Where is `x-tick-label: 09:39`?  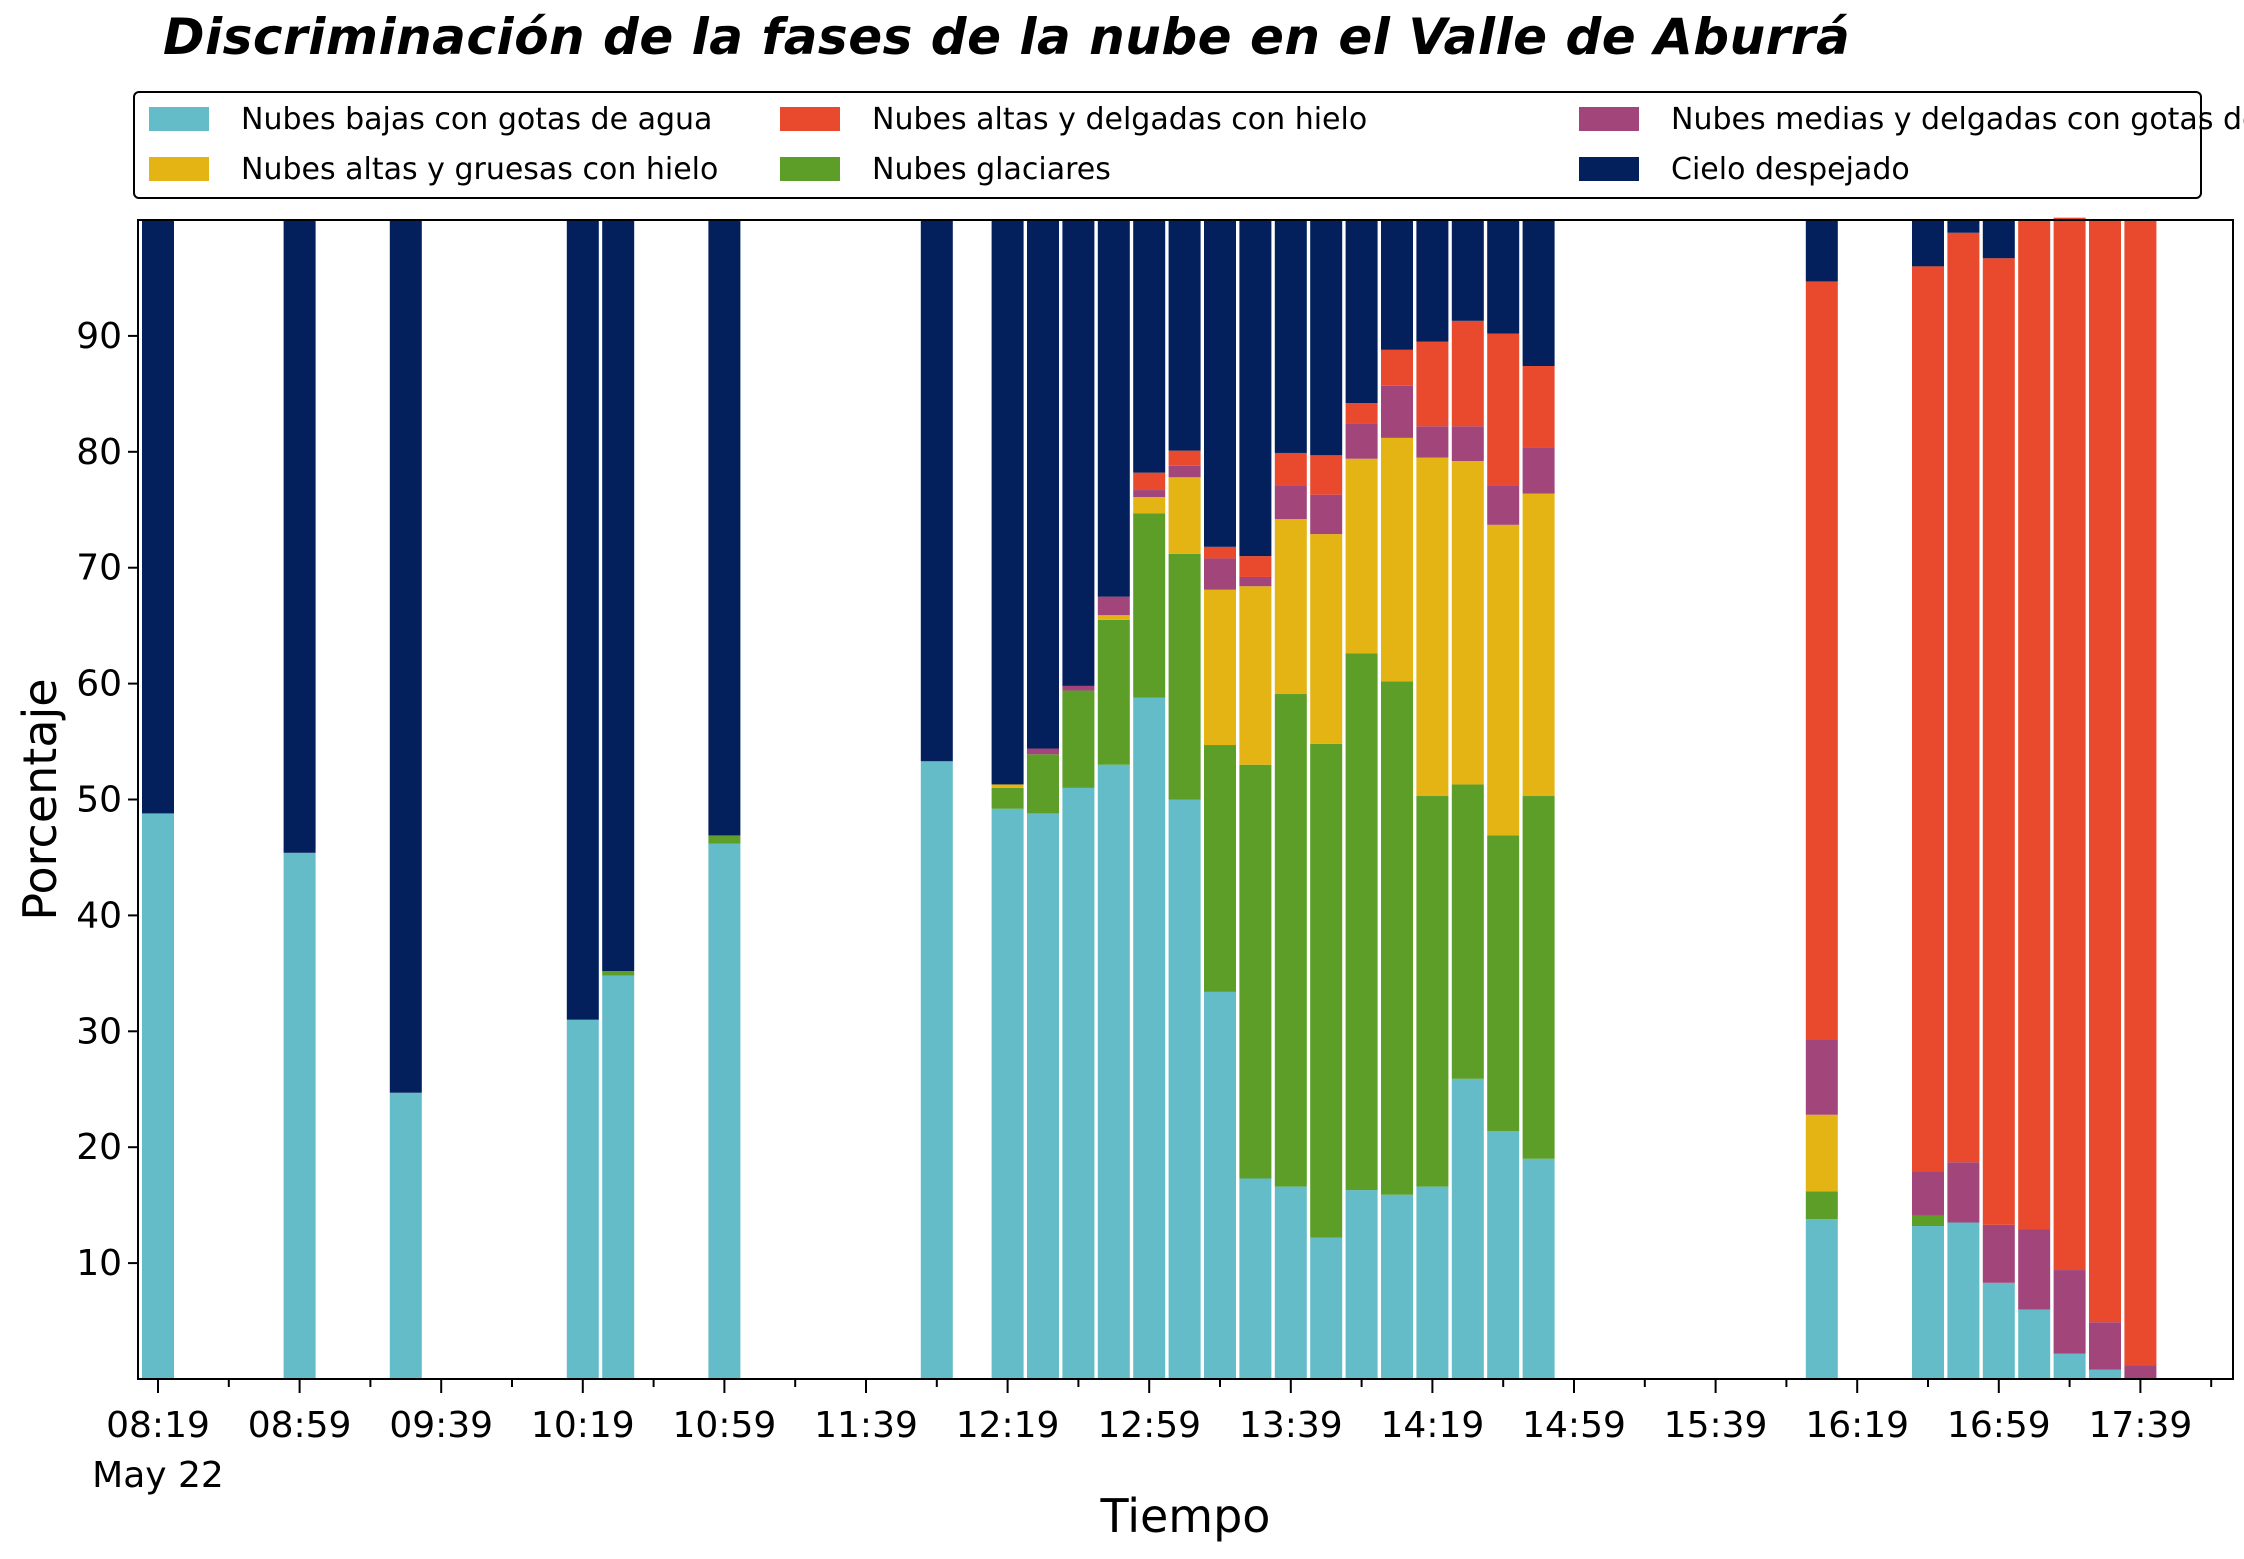 x-tick-label: 09:39 is located at coordinates (441, 1425).